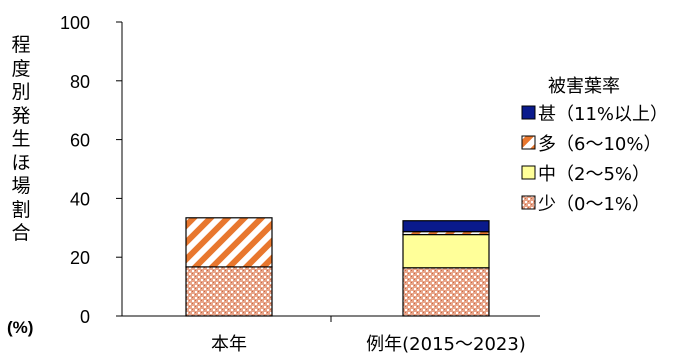 The height and width of the screenshot is (356, 690). What do you see at coordinates (20, 327) in the screenshot?
I see `y-axis-unit: (%)` at bounding box center [20, 327].